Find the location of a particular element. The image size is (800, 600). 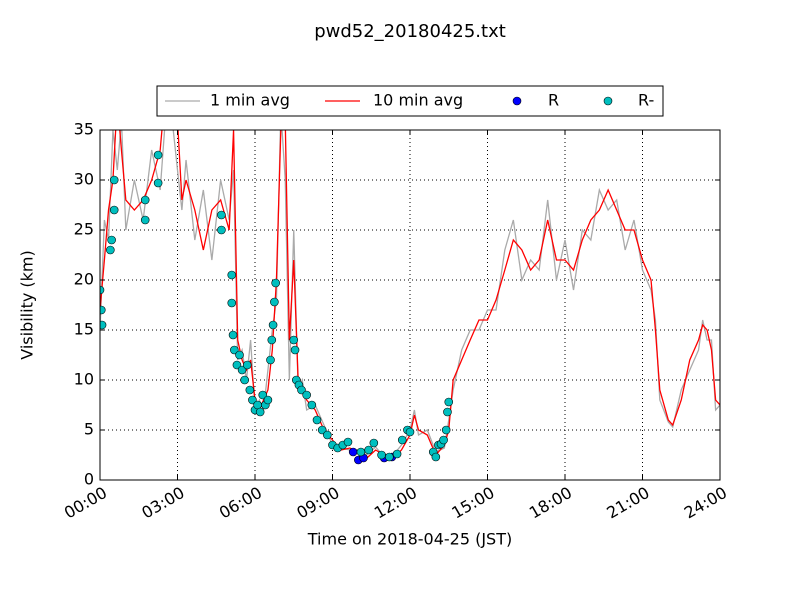

legend-label: R- is located at coordinates (646, 100).